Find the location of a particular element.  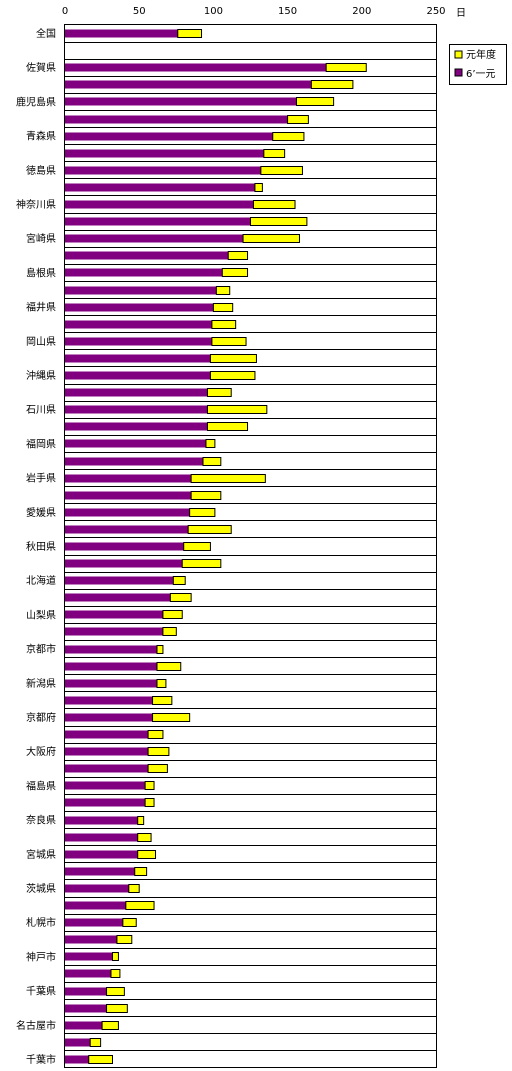

x-tick-label: 150 is located at coordinates (287, 11).